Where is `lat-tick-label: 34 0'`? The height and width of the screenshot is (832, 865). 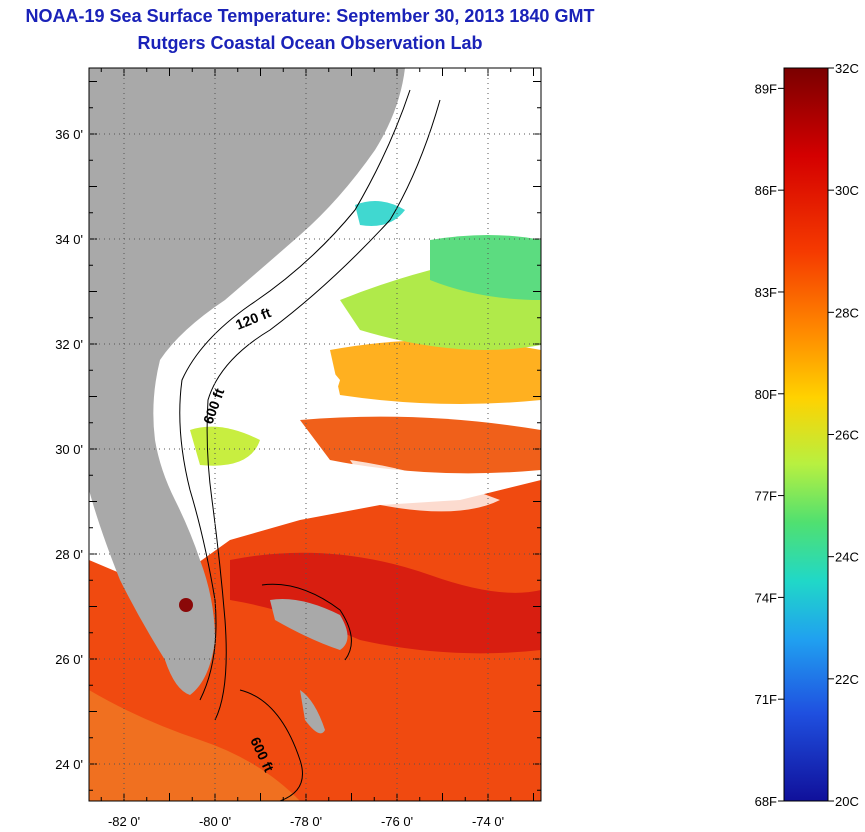 lat-tick-label: 34 0' is located at coordinates (69, 239).